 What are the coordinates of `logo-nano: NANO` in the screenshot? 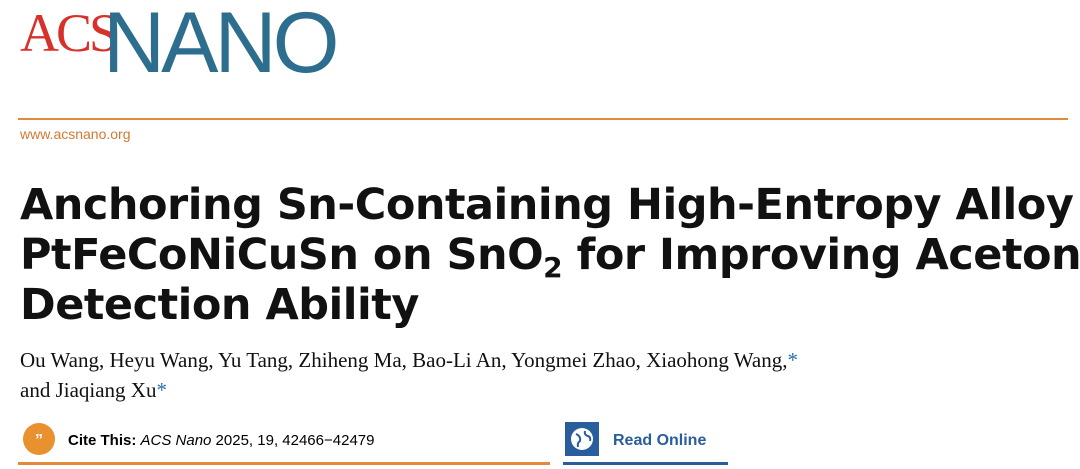 It's located at (221, 45).